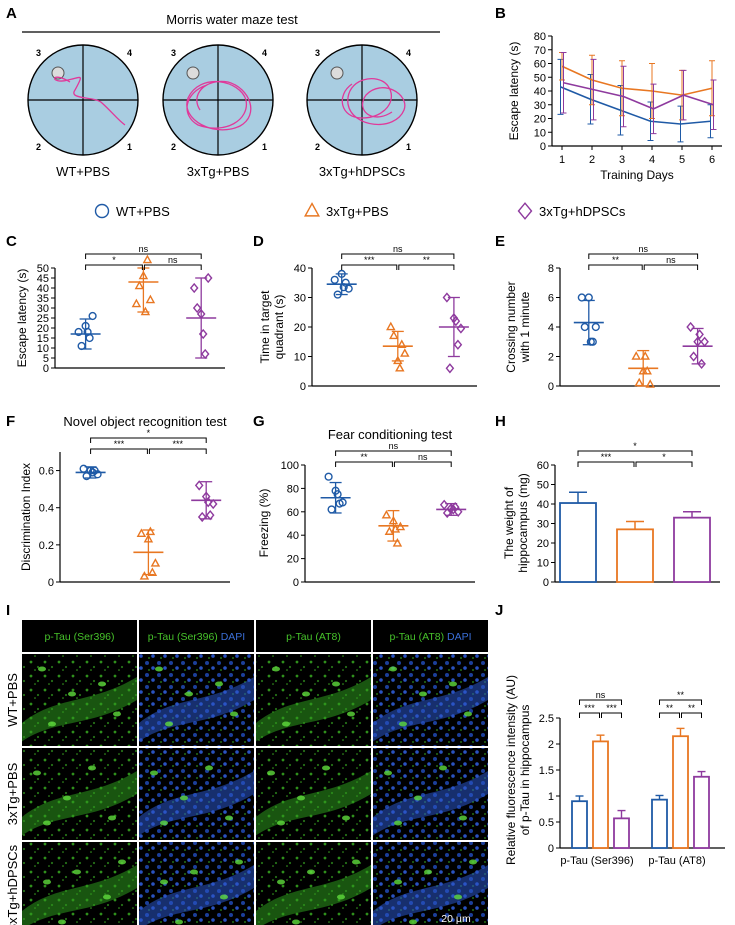 The image size is (735, 925). Describe the element at coordinates (540, 106) in the screenshot. I see `chart-b-y-tick-label: 30` at that location.